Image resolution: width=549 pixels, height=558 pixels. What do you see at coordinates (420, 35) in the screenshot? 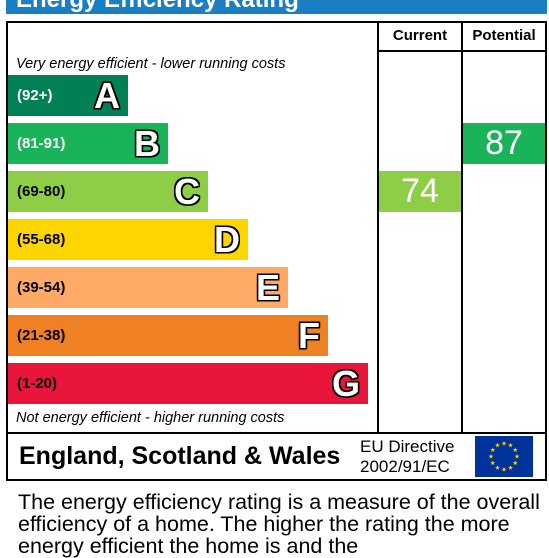
I see `current-column-header: Current` at bounding box center [420, 35].